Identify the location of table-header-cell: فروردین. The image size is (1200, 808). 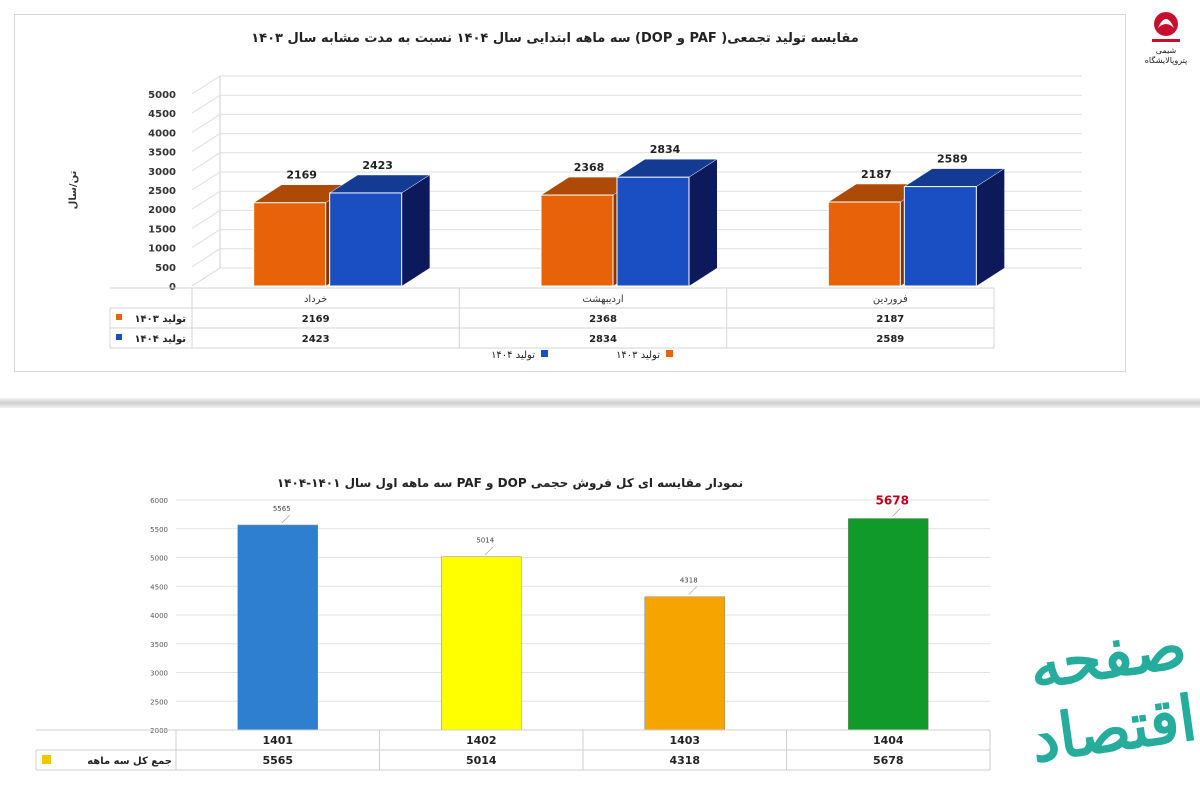
(890, 299).